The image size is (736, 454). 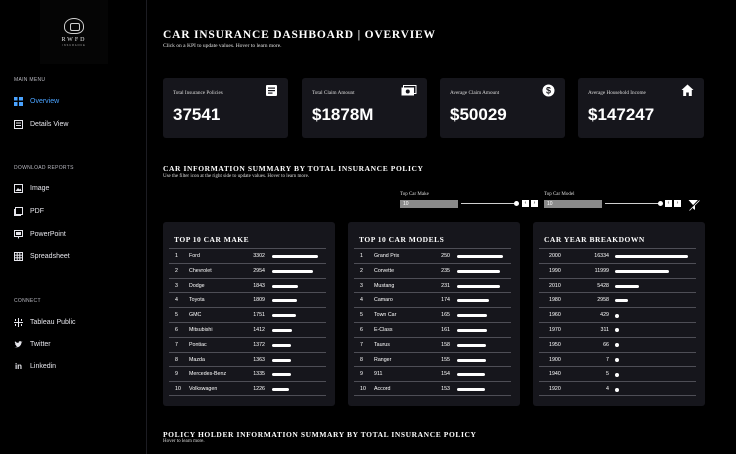 What do you see at coordinates (694, 205) in the screenshot?
I see `filter-clear-icon` at bounding box center [694, 205].